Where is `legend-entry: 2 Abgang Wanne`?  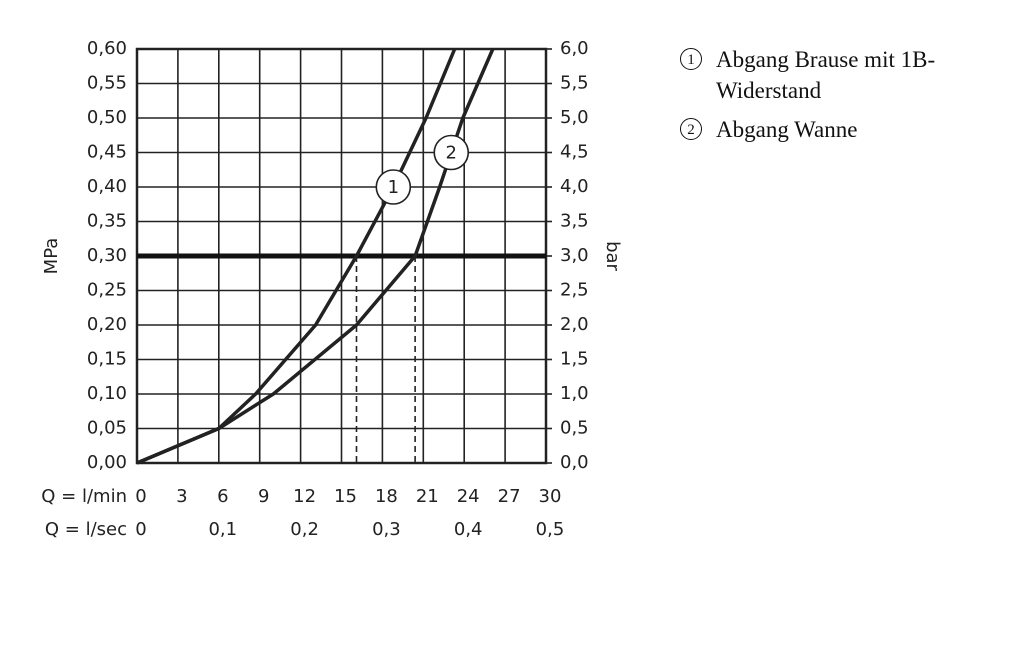
legend-entry: 2 Abgang Wanne is located at coordinates (825, 129).